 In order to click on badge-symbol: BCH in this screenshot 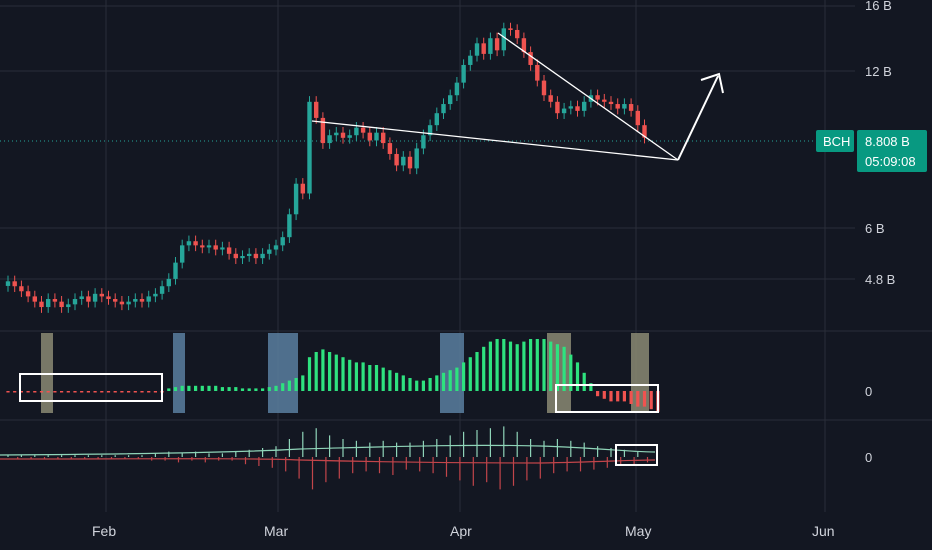, I will do `click(836, 141)`.